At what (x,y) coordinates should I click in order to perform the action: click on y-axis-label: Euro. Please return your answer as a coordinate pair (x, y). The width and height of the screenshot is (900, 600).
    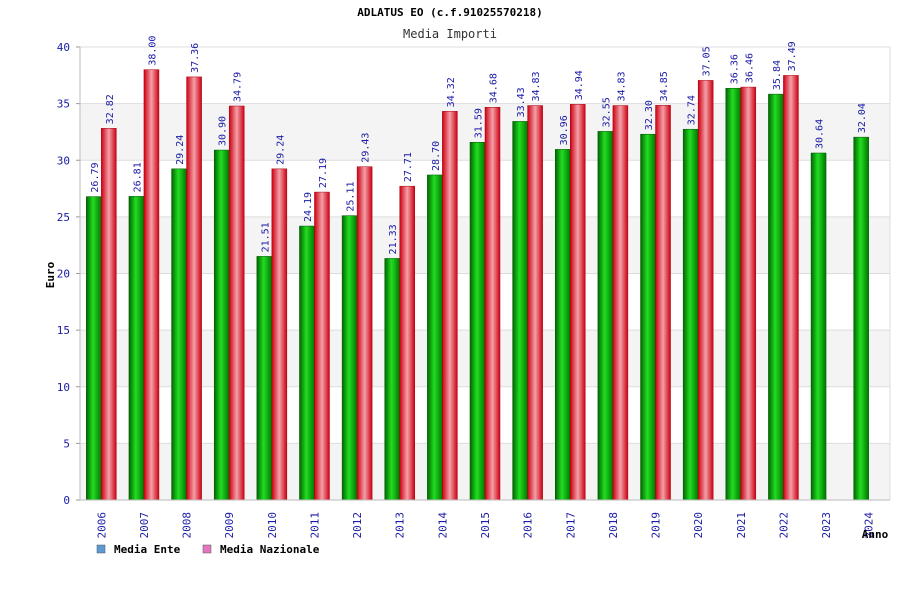
    Looking at the image, I should click on (50, 274).